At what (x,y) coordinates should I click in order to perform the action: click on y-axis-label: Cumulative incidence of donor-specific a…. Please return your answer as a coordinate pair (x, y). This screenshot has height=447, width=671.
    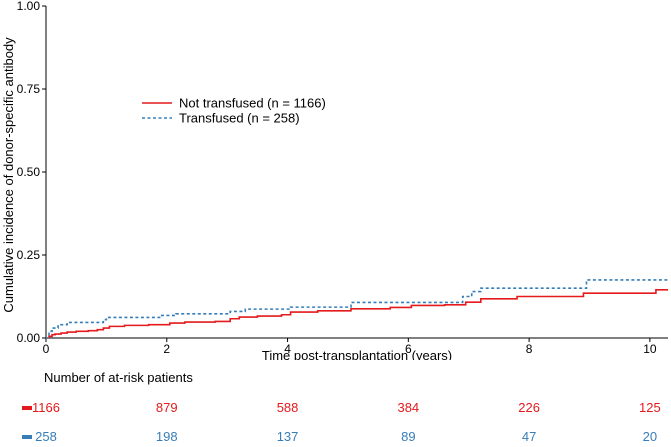
    Looking at the image, I should click on (8, 175).